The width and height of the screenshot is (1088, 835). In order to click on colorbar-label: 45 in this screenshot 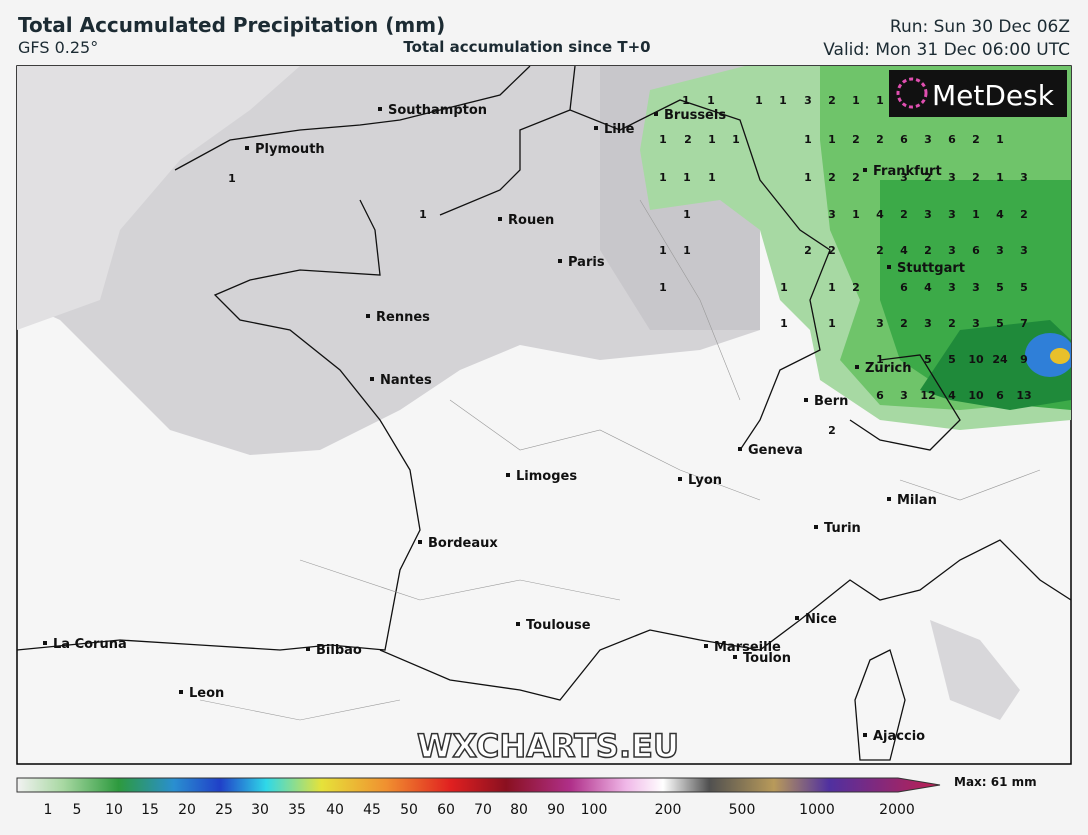, I will do `click(372, 810)`.